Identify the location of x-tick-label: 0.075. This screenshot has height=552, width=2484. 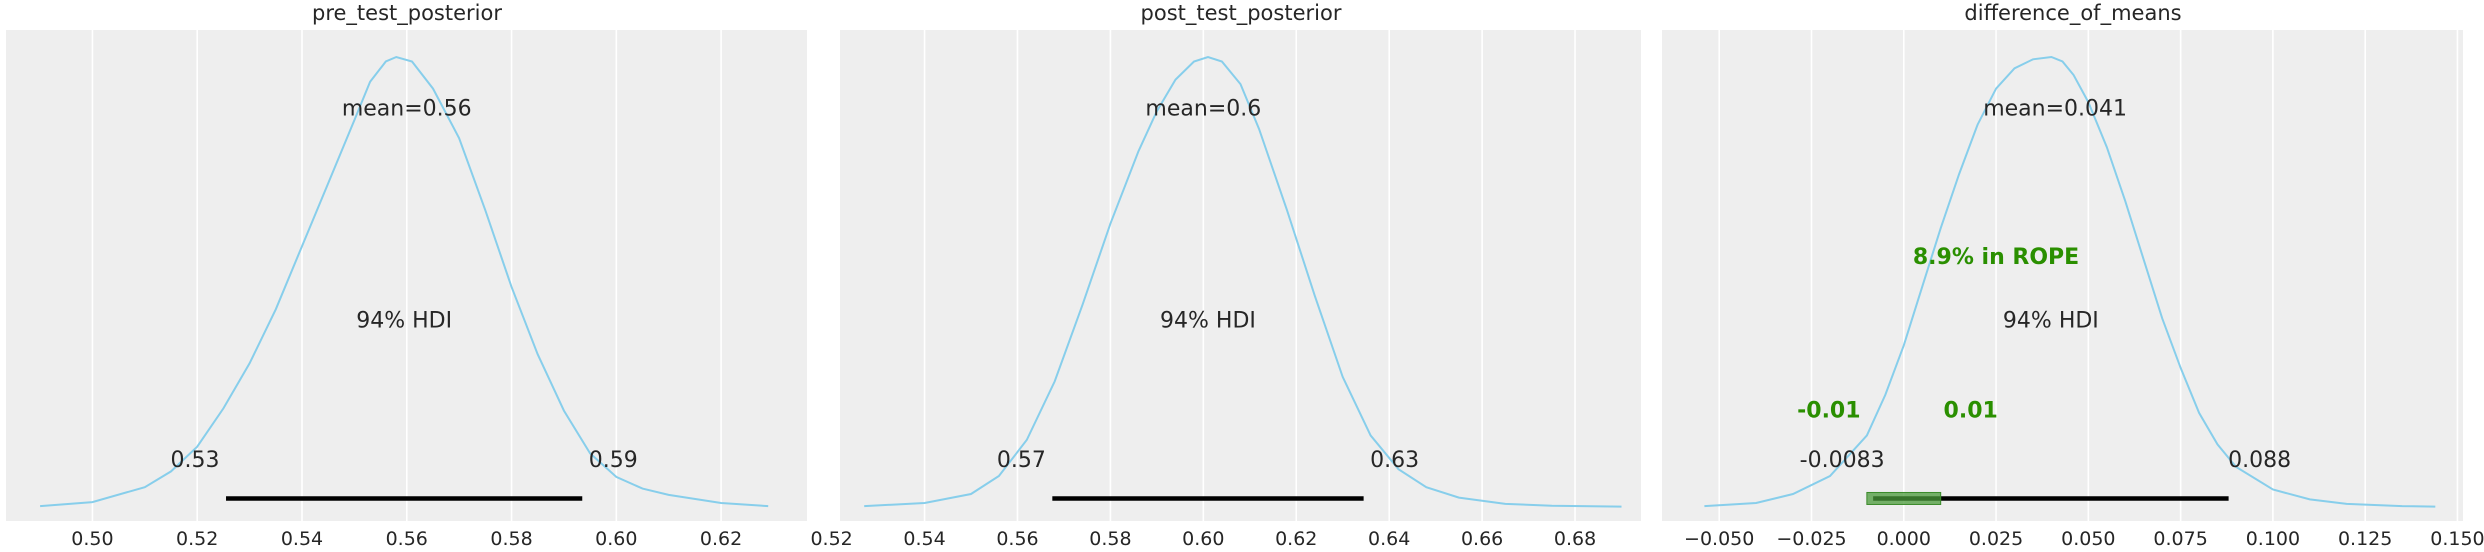
(2180, 539).